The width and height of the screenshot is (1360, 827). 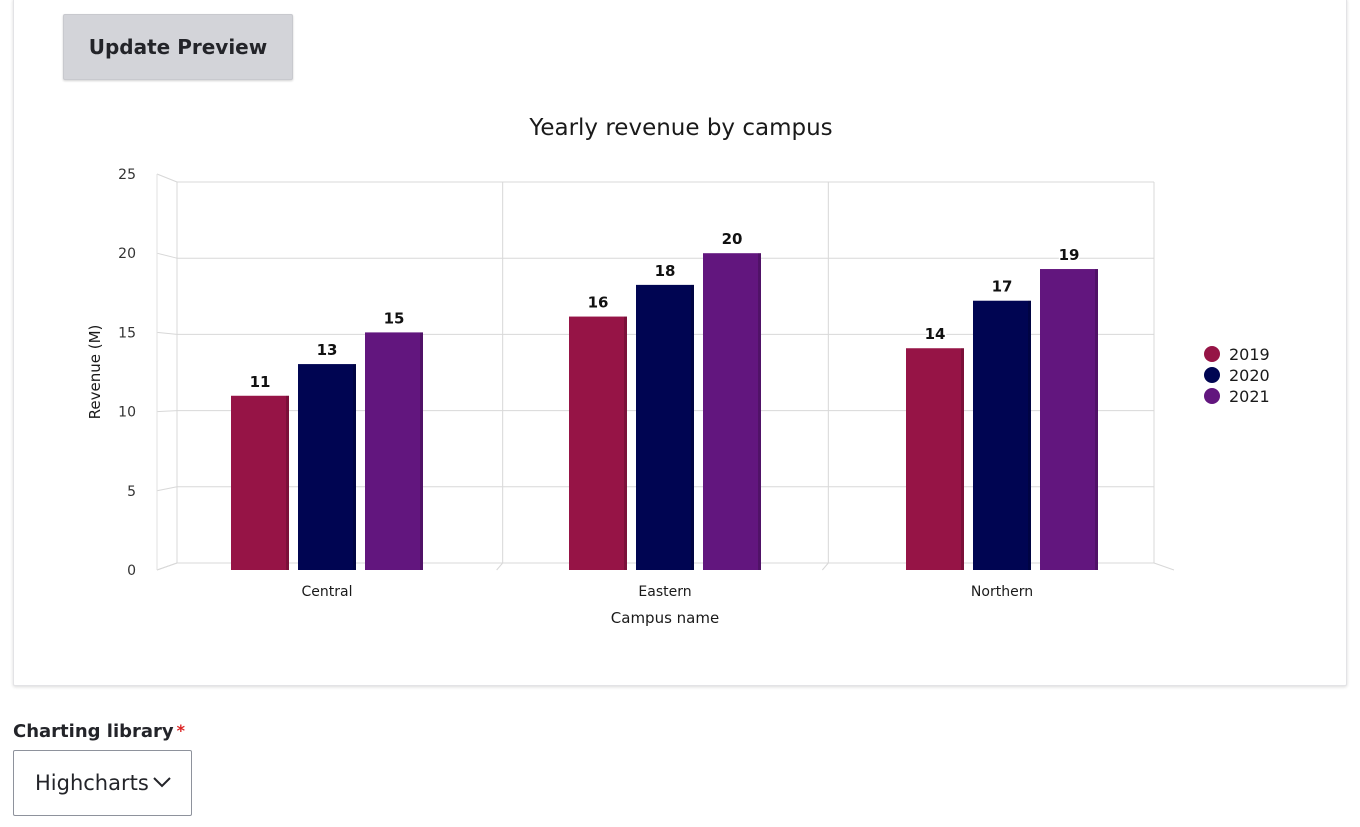 I want to click on charting-library-label-text: Charting library, so click(x=93, y=731).